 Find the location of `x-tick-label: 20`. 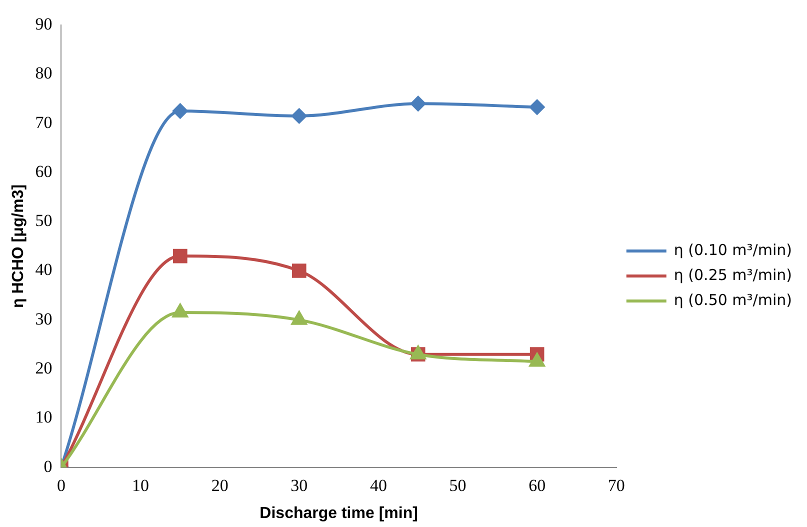

x-tick-label: 20 is located at coordinates (219, 486).